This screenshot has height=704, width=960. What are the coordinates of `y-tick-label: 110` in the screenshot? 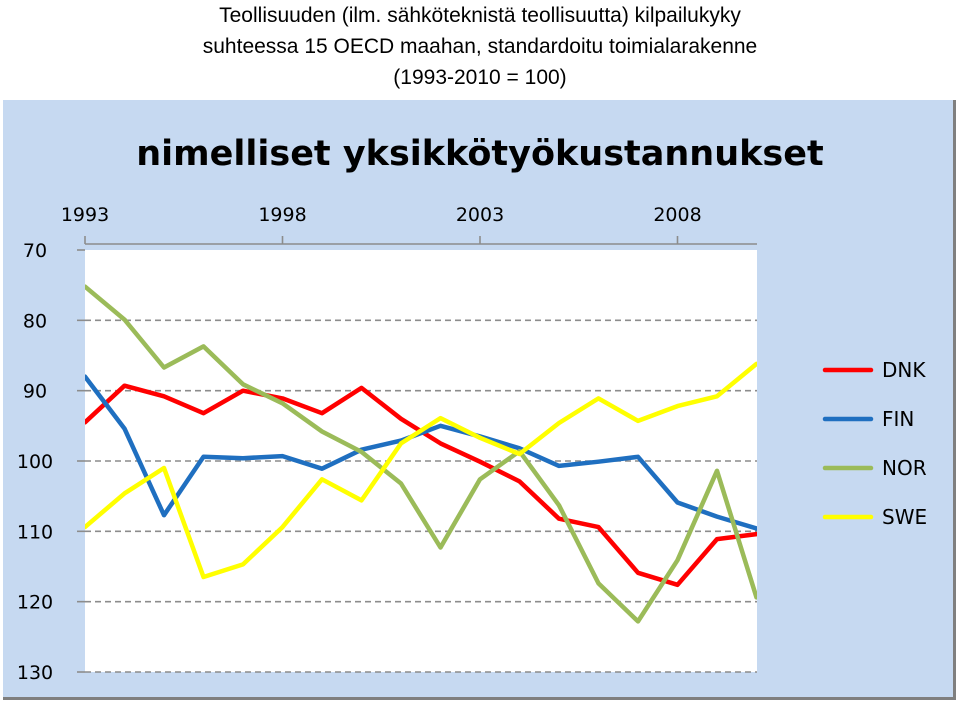 It's located at (35, 532).